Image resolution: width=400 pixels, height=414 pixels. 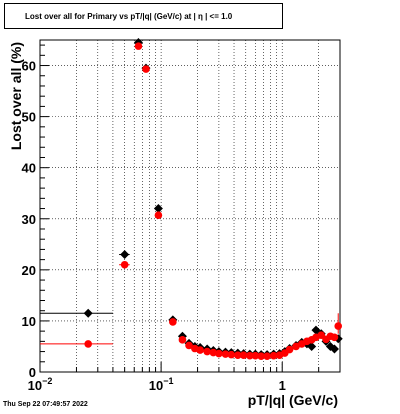 I want to click on y-tick-label: 60, so click(x=29, y=66).